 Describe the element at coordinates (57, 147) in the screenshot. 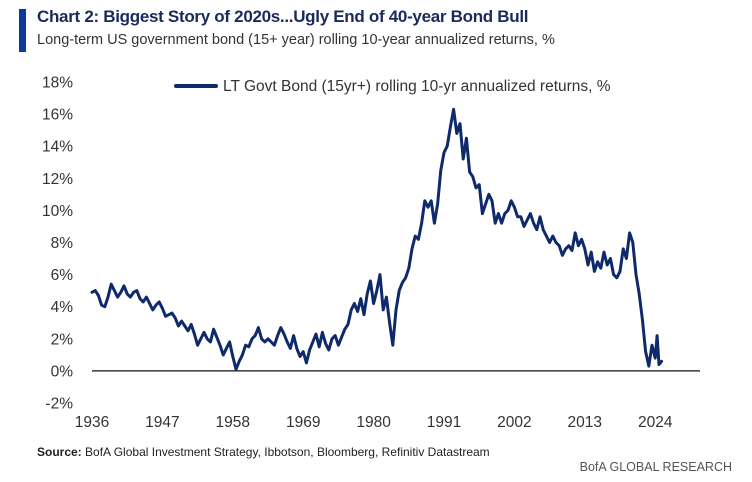

I see `y-tick-label: 14%` at that location.